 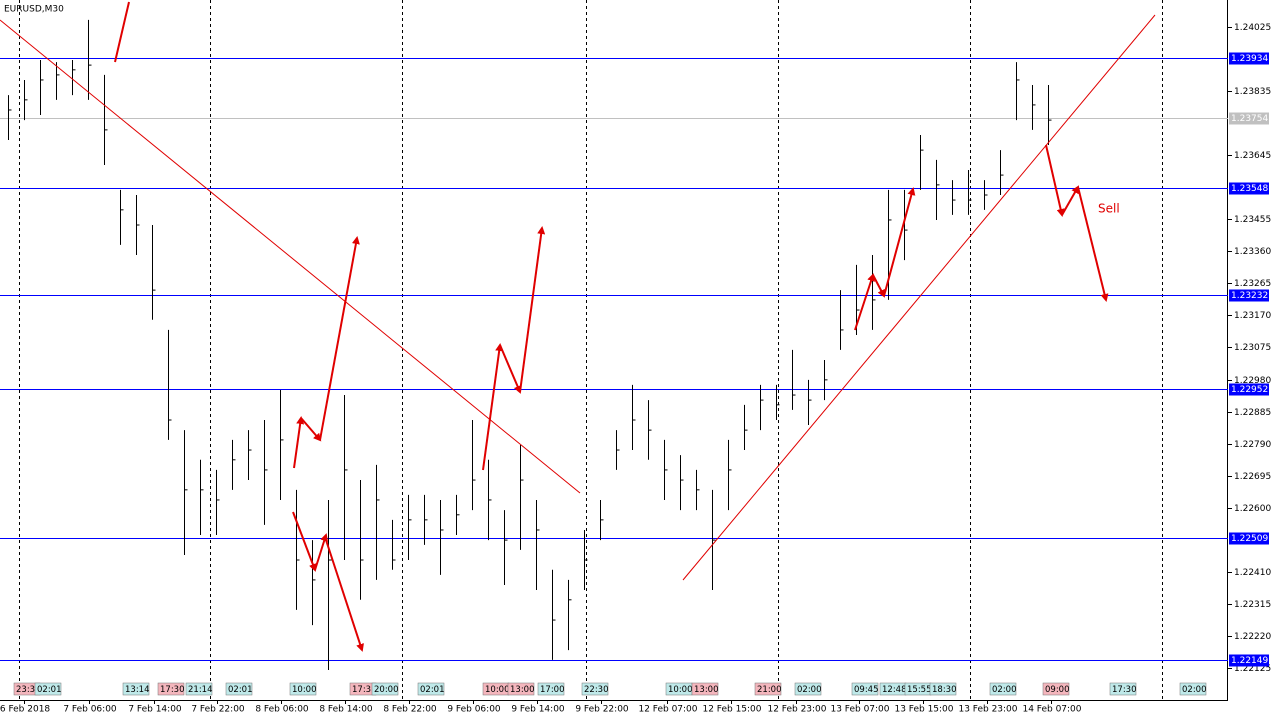 What do you see at coordinates (1252, 220) in the screenshot?
I see `y-tick-label: 1.23455` at bounding box center [1252, 220].